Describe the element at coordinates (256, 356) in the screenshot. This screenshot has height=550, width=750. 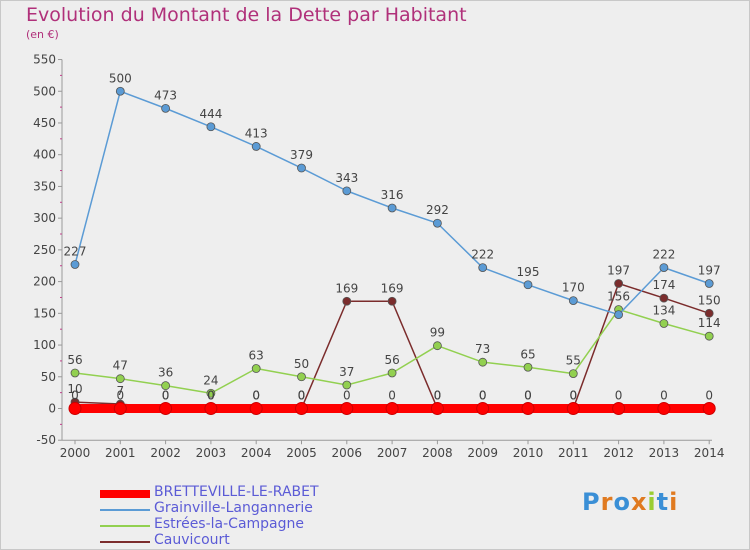
I see `data-label: 63` at that location.